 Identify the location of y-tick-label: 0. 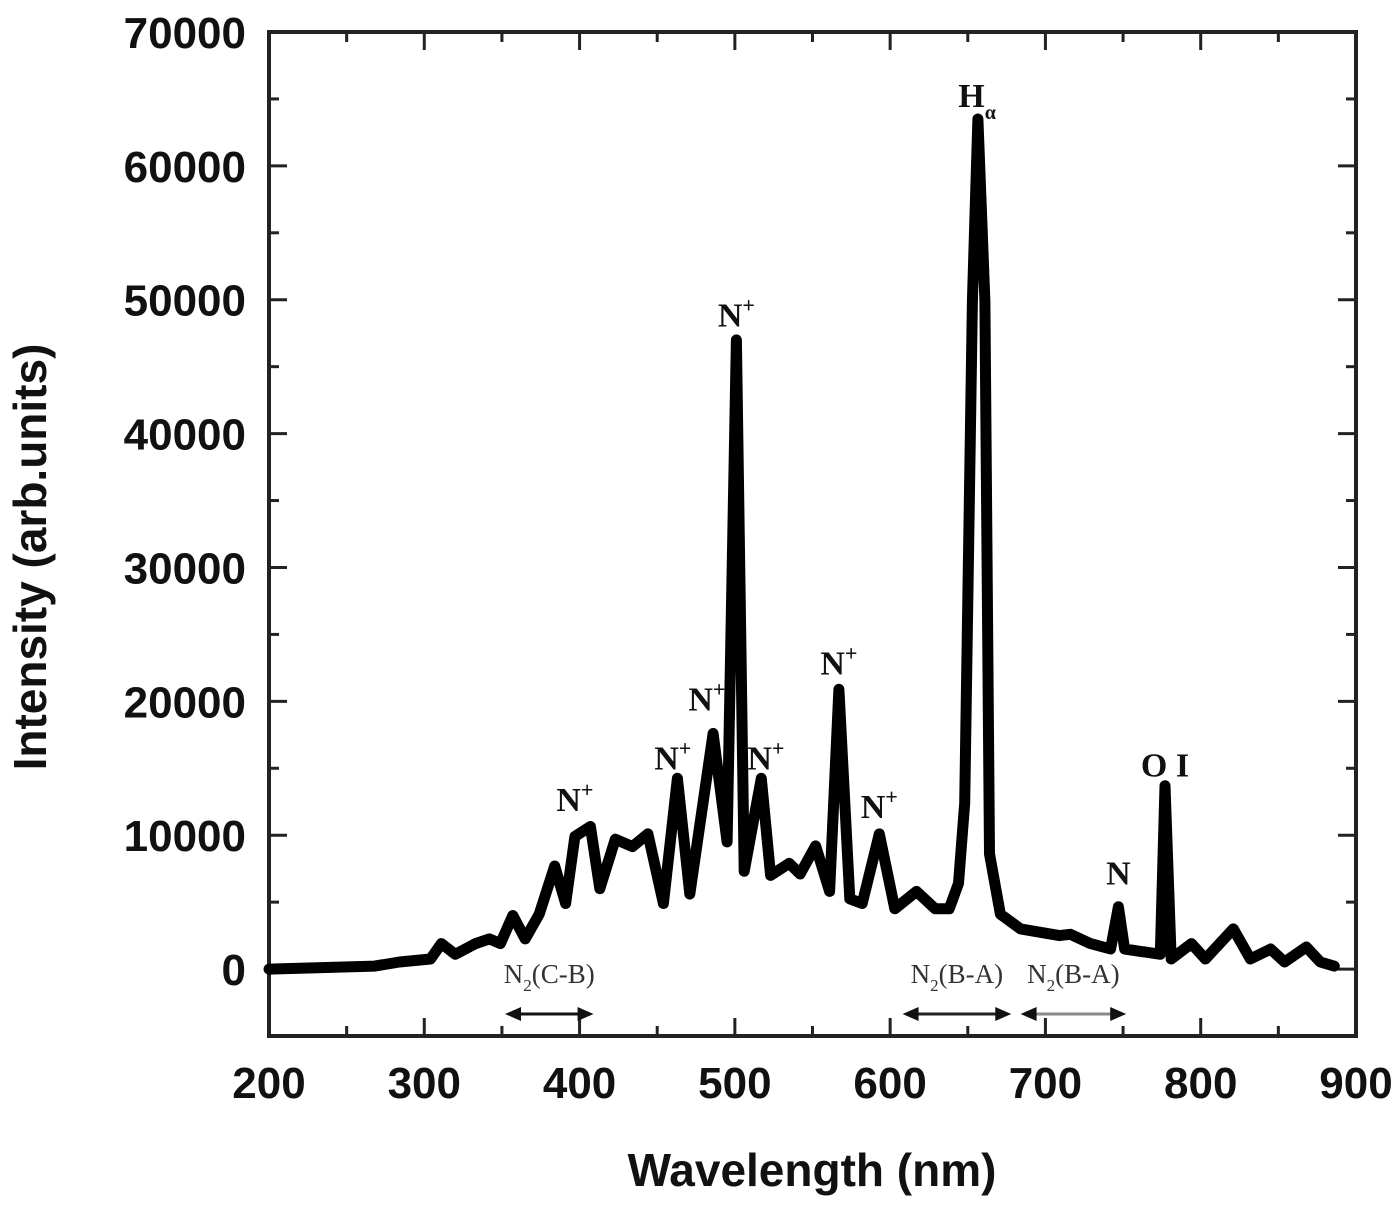
(234, 970).